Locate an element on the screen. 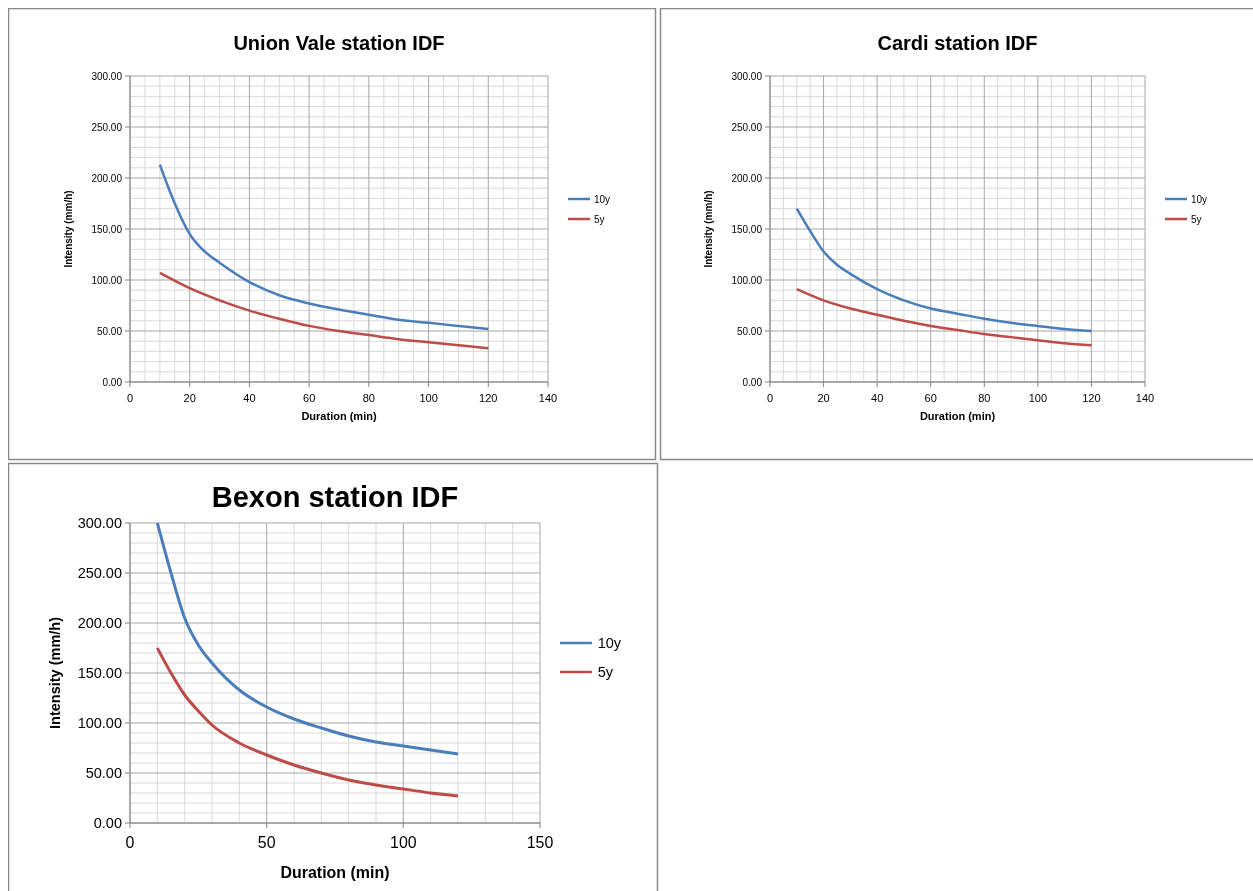 The image size is (1253, 891). chart-title: Cardi station IDF is located at coordinates (957, 43).